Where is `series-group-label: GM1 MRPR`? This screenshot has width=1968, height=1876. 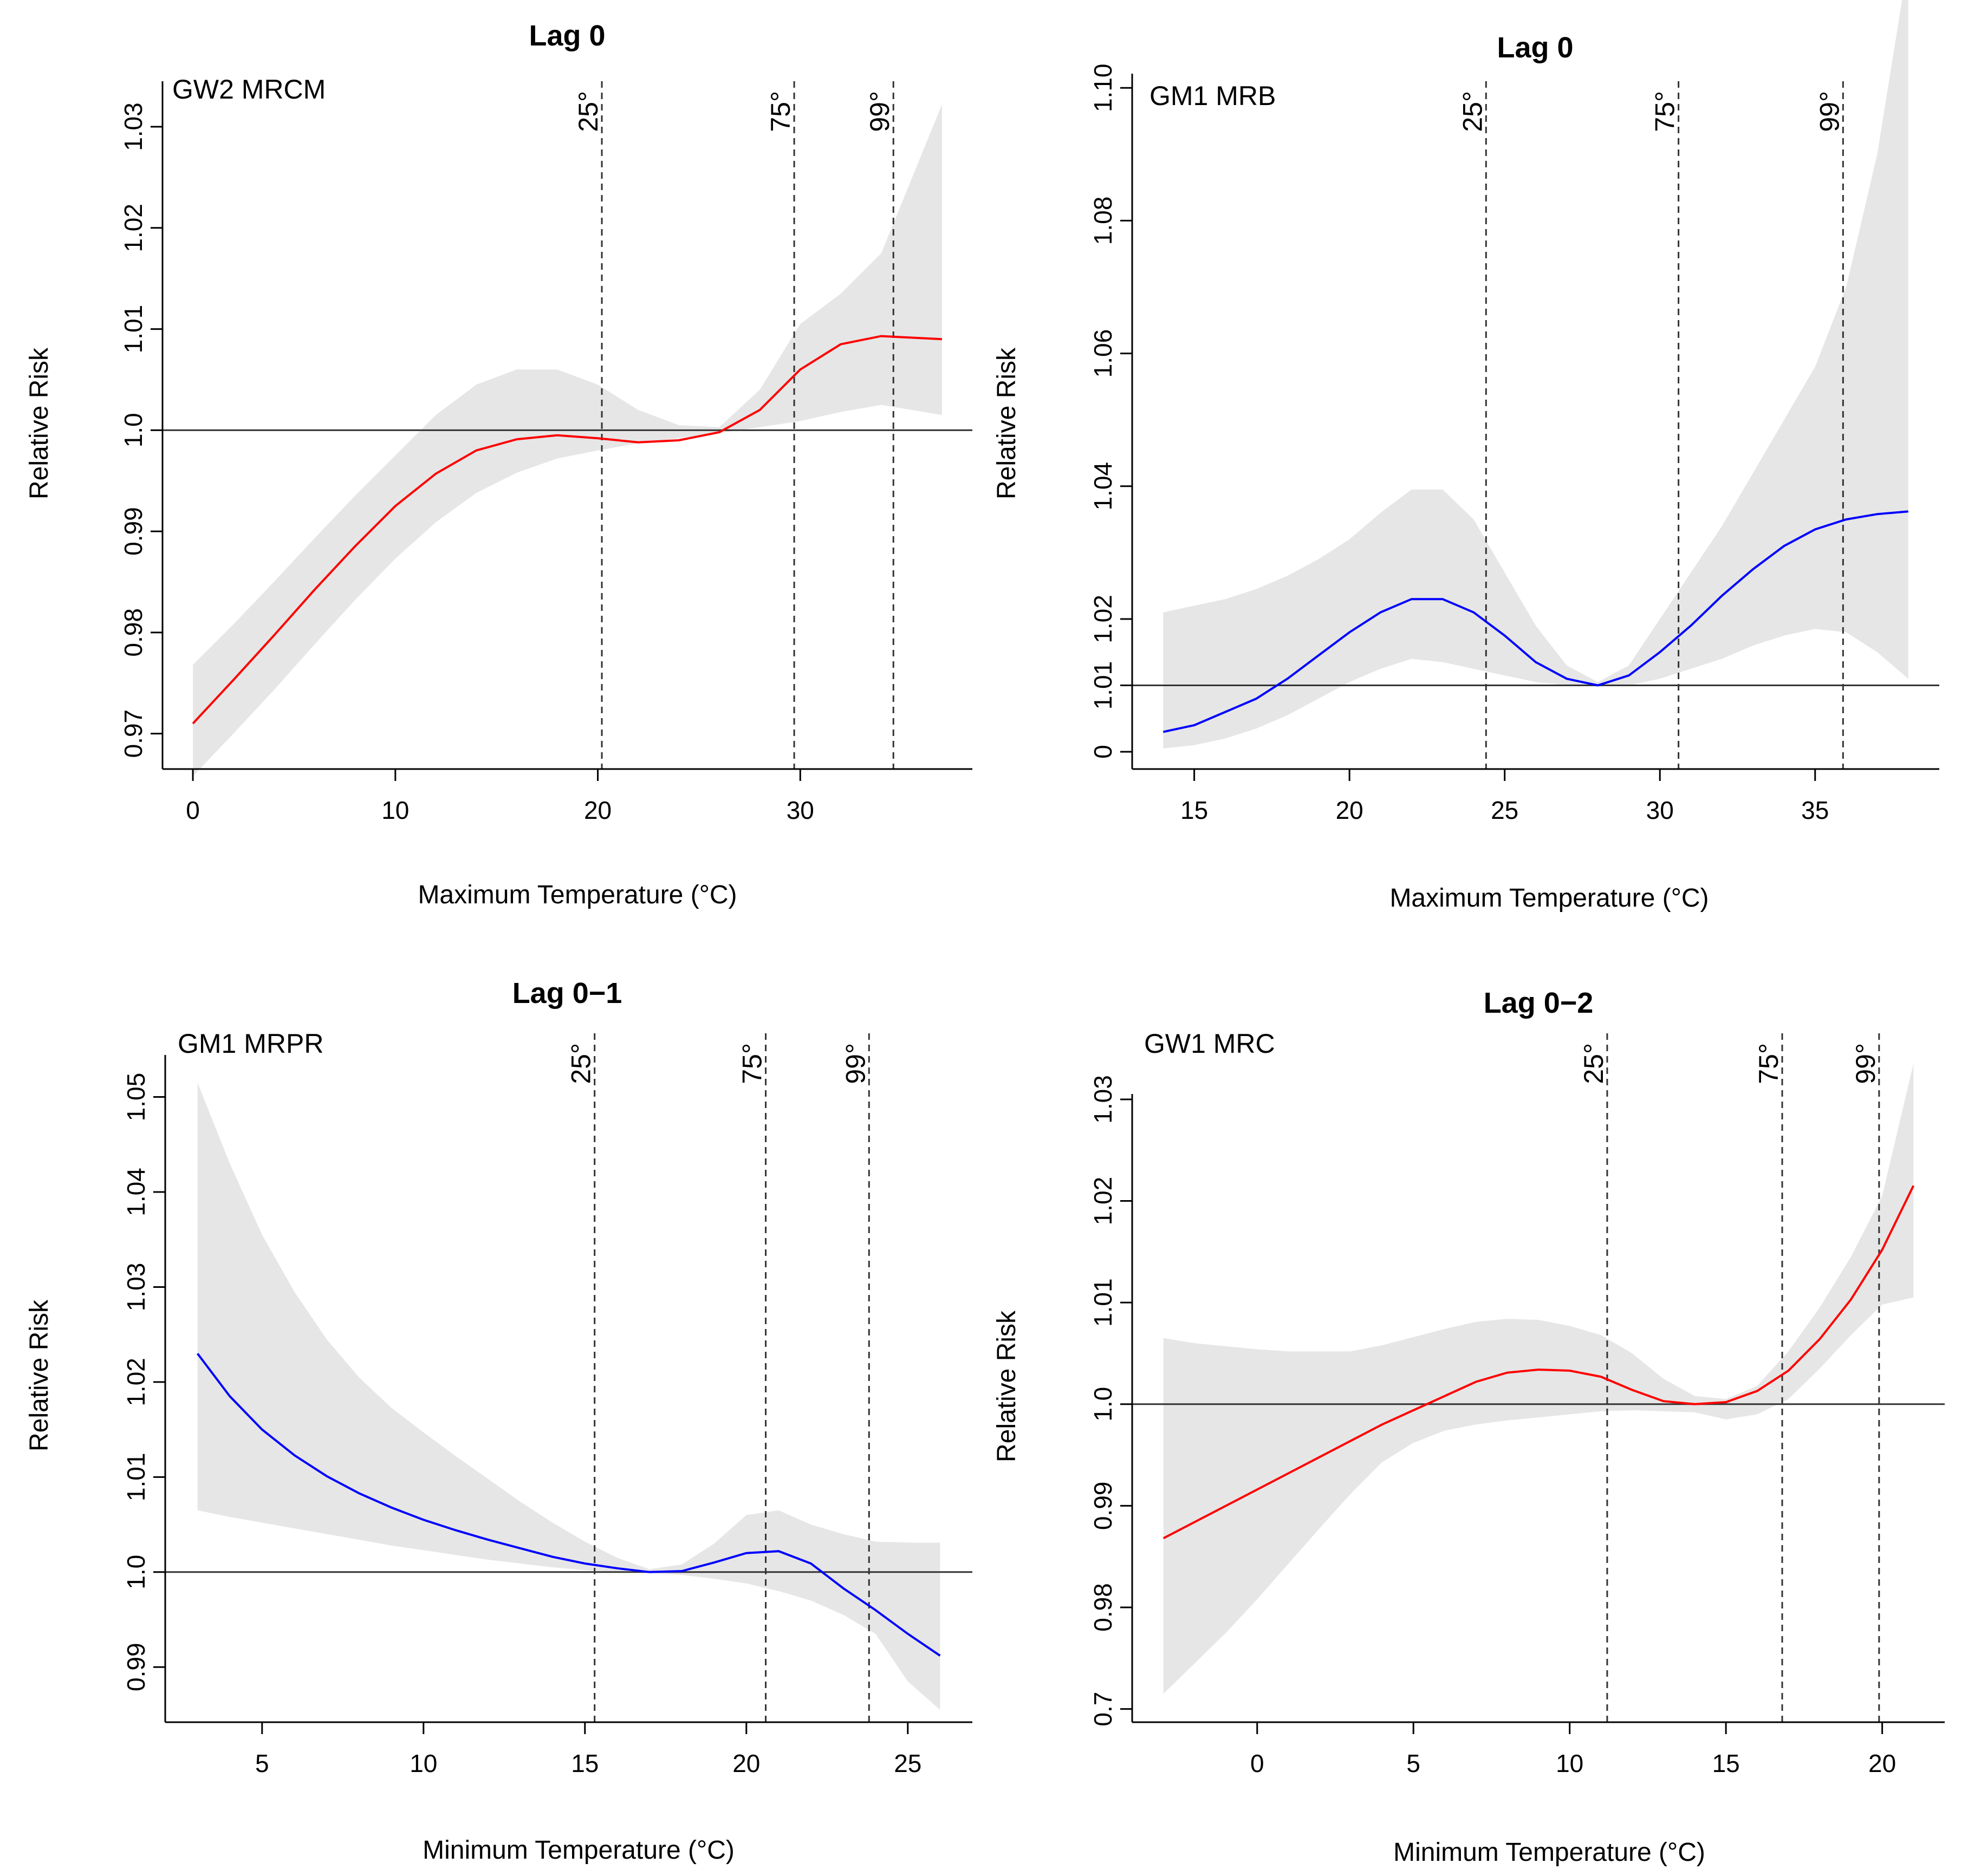 series-group-label: GM1 MRPR is located at coordinates (250, 1043).